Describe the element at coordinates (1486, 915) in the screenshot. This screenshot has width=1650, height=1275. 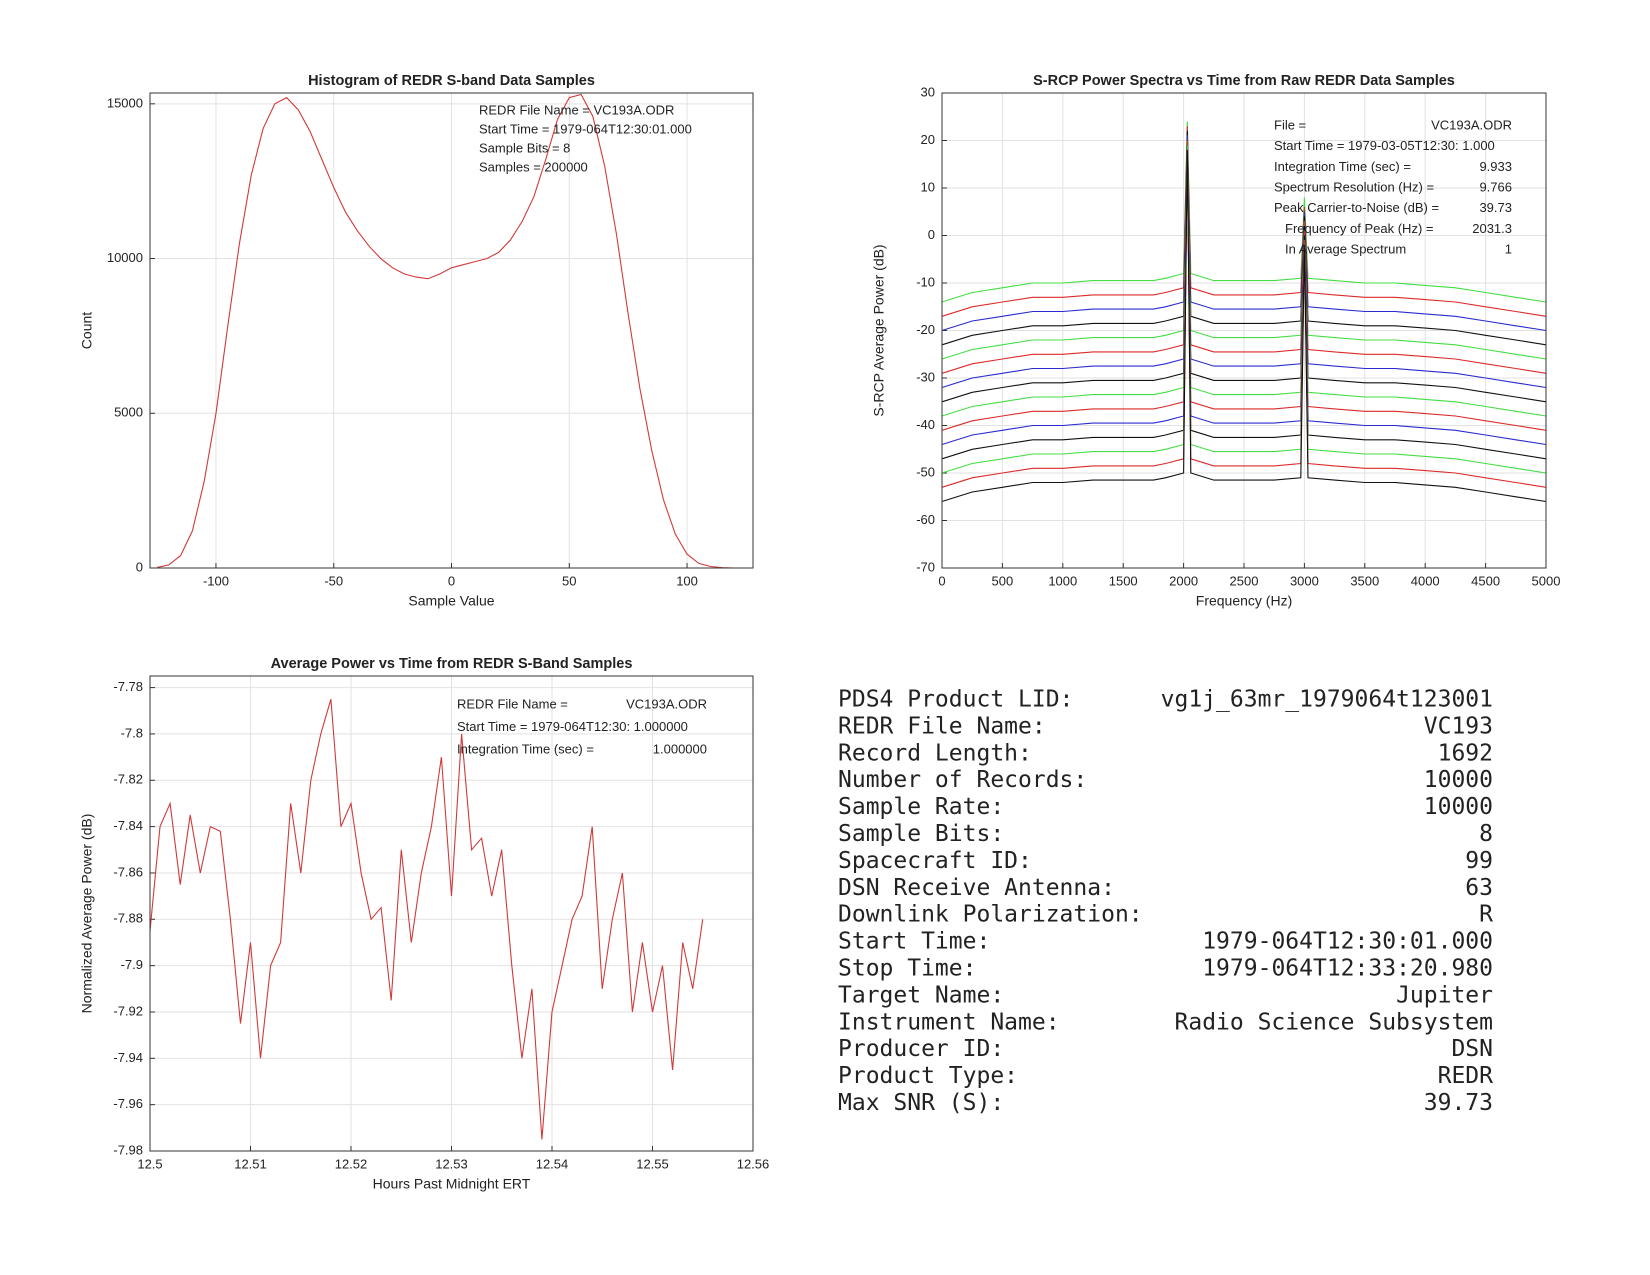
I see `info-value: R` at that location.